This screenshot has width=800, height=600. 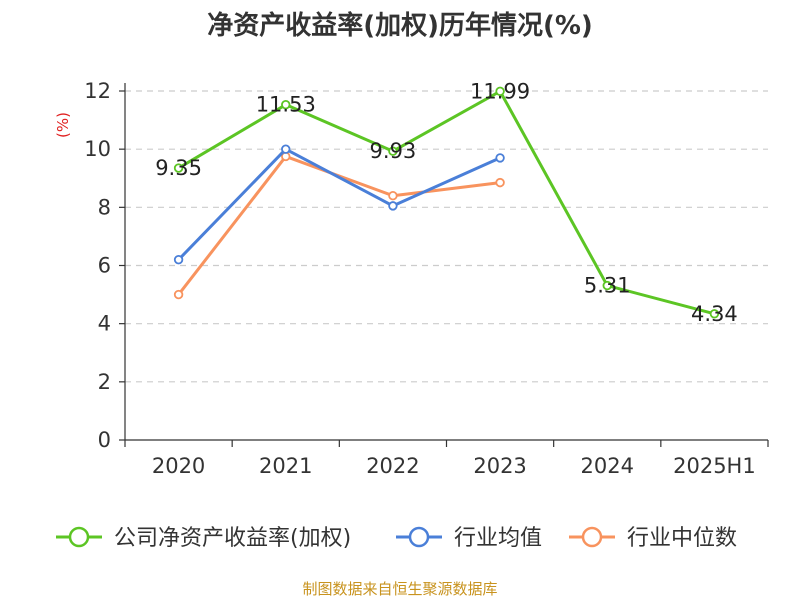 I want to click on data-label-2022: 9.93, so click(x=393, y=151).